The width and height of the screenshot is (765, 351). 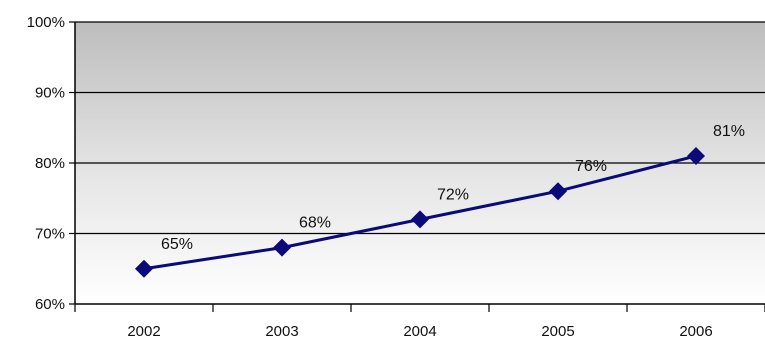 I want to click on x-tick-label: 2002, so click(x=143, y=331).